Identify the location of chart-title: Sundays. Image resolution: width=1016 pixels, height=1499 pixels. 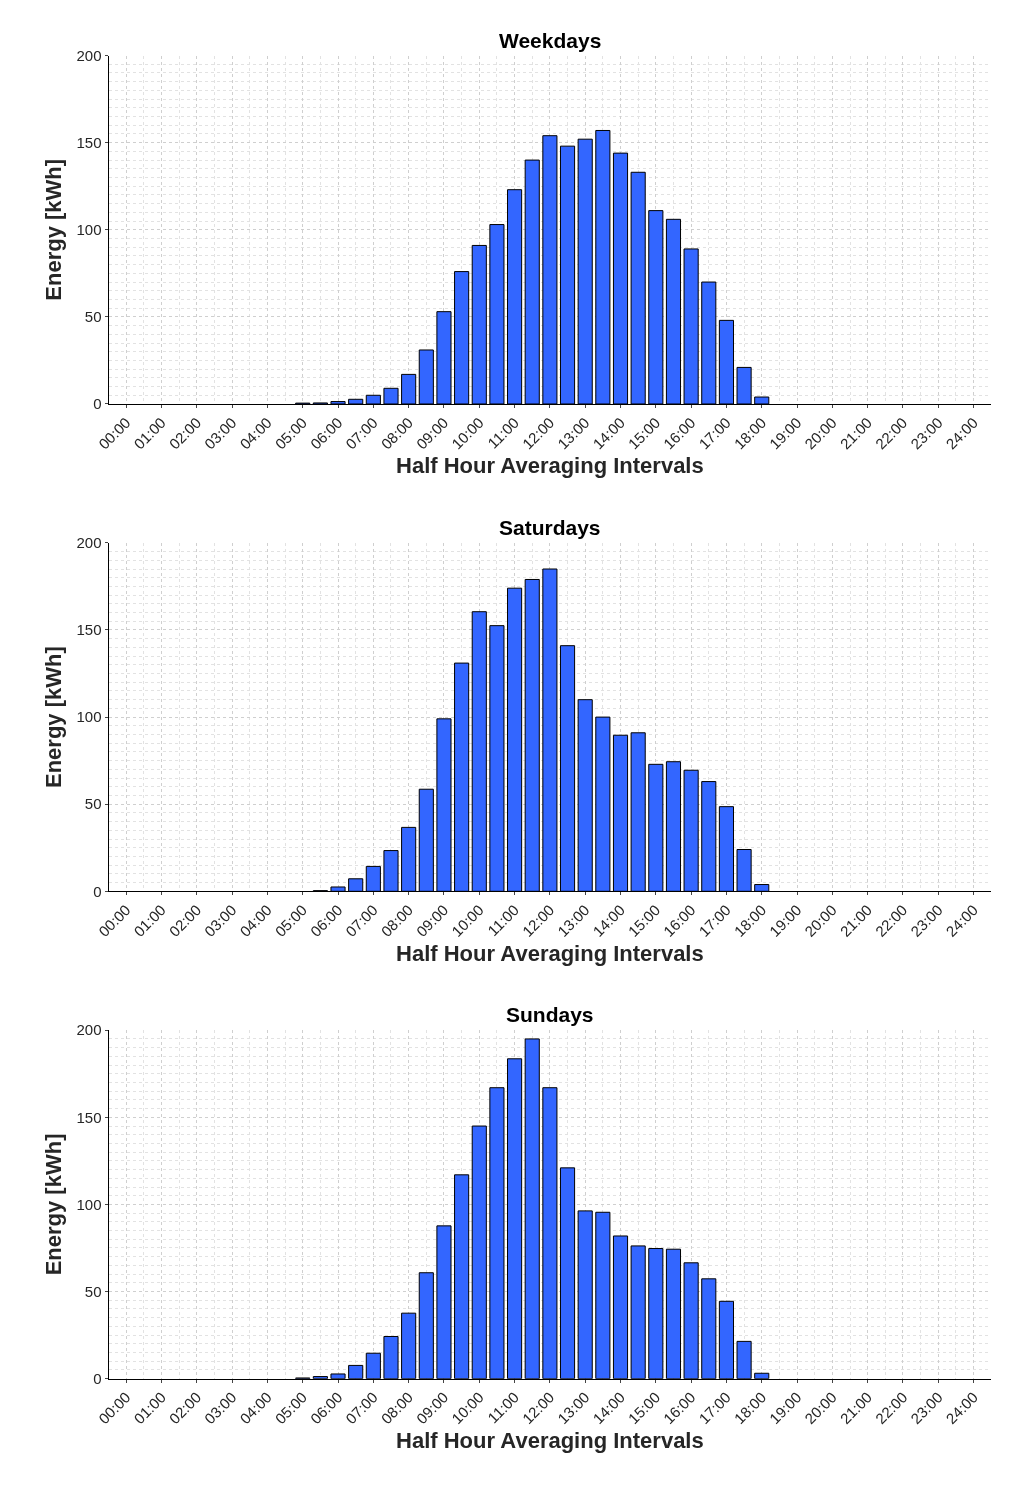
(550, 1014).